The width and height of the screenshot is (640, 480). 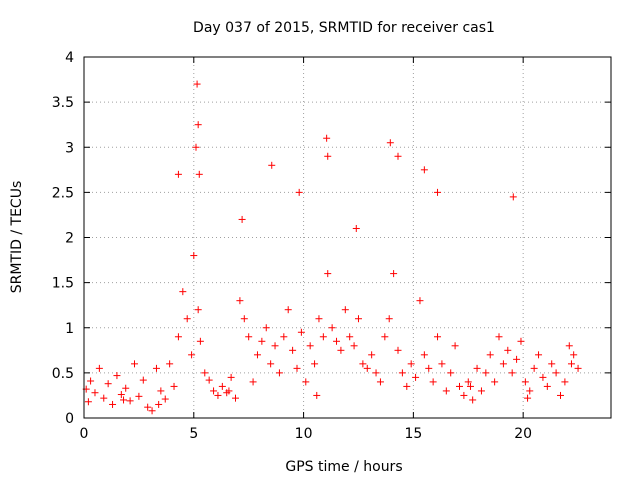 What do you see at coordinates (63, 103) in the screenshot?
I see `y-tick-label: 3.5` at bounding box center [63, 103].